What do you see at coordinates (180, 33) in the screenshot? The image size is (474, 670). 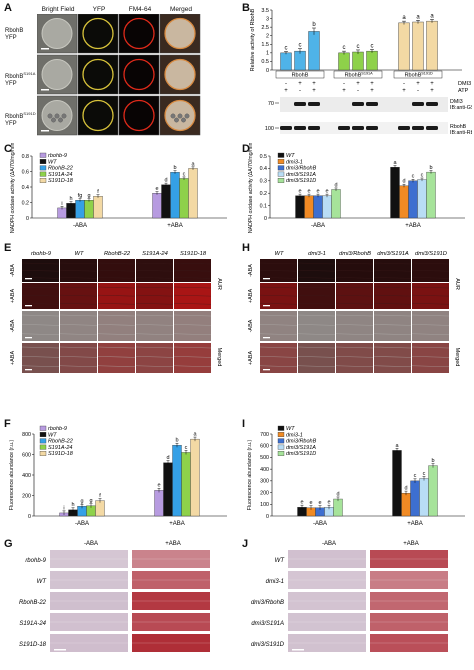 I see `protoplast-cell` at bounding box center [180, 33].